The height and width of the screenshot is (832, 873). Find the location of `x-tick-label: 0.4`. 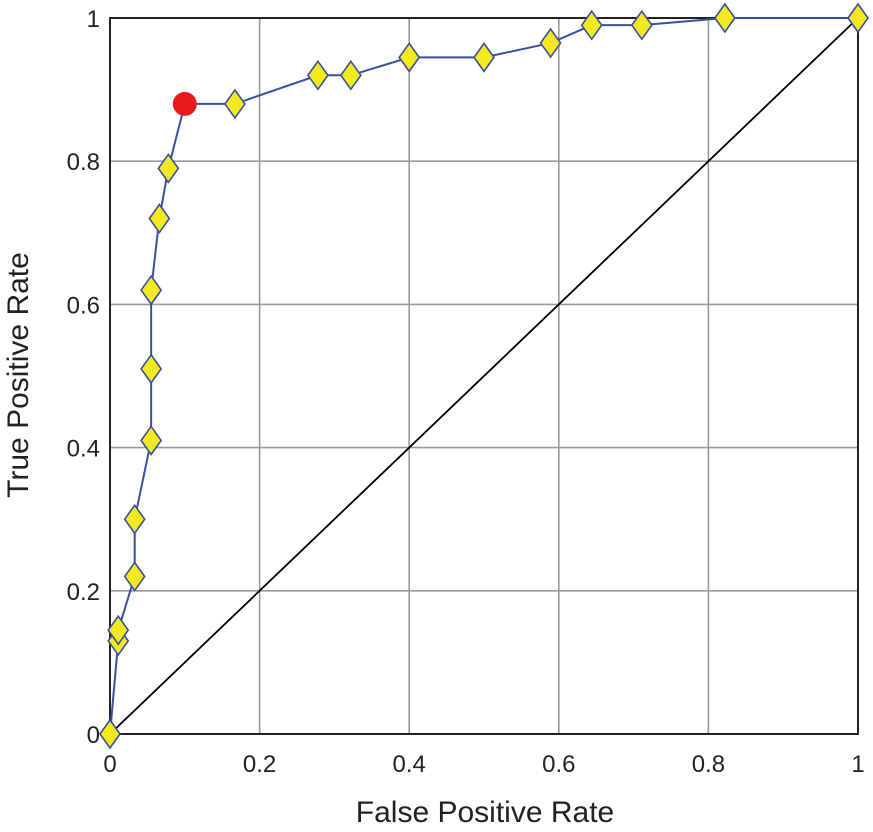

x-tick-label: 0.4 is located at coordinates (409, 764).